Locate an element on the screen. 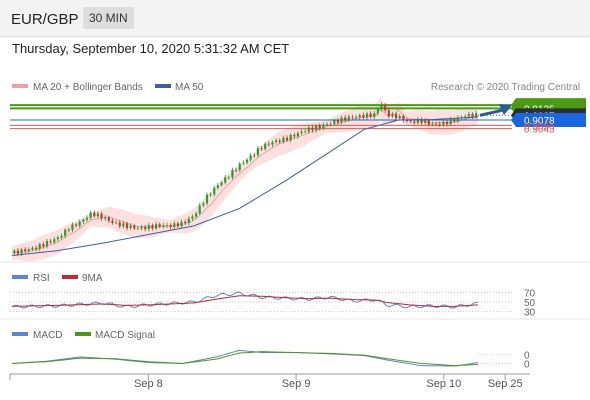 The width and height of the screenshot is (590, 400). x-tick-label: Sep 10 is located at coordinates (443, 384).